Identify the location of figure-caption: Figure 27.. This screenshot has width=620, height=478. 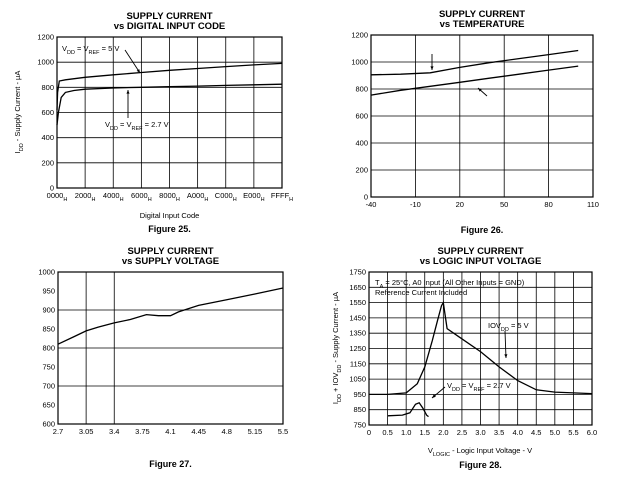
(170, 464).